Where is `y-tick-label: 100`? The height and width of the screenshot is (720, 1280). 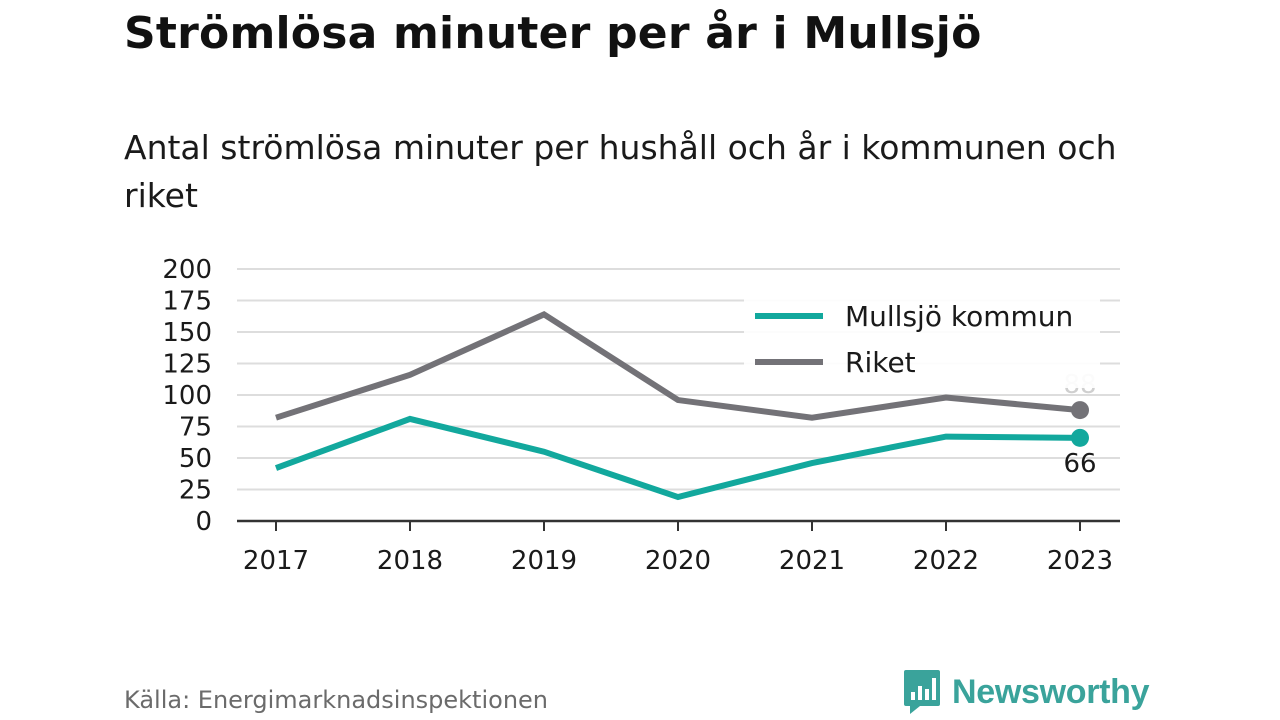
y-tick-label: 100 is located at coordinates (187, 396).